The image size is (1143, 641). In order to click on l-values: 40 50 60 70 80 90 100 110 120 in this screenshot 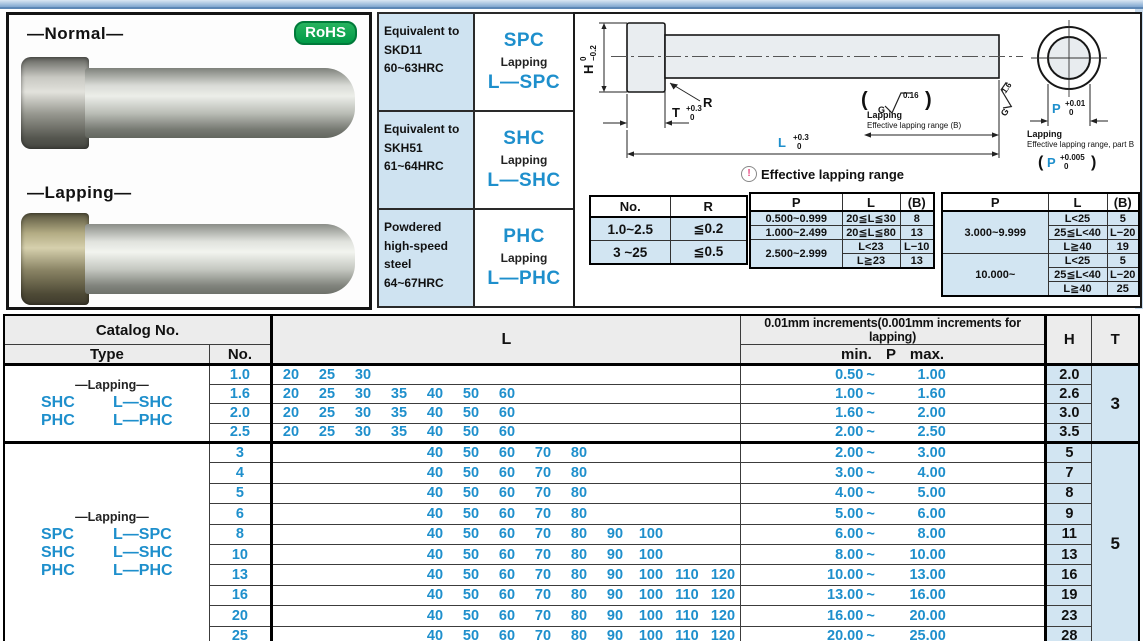, I will do `click(506, 595)`.